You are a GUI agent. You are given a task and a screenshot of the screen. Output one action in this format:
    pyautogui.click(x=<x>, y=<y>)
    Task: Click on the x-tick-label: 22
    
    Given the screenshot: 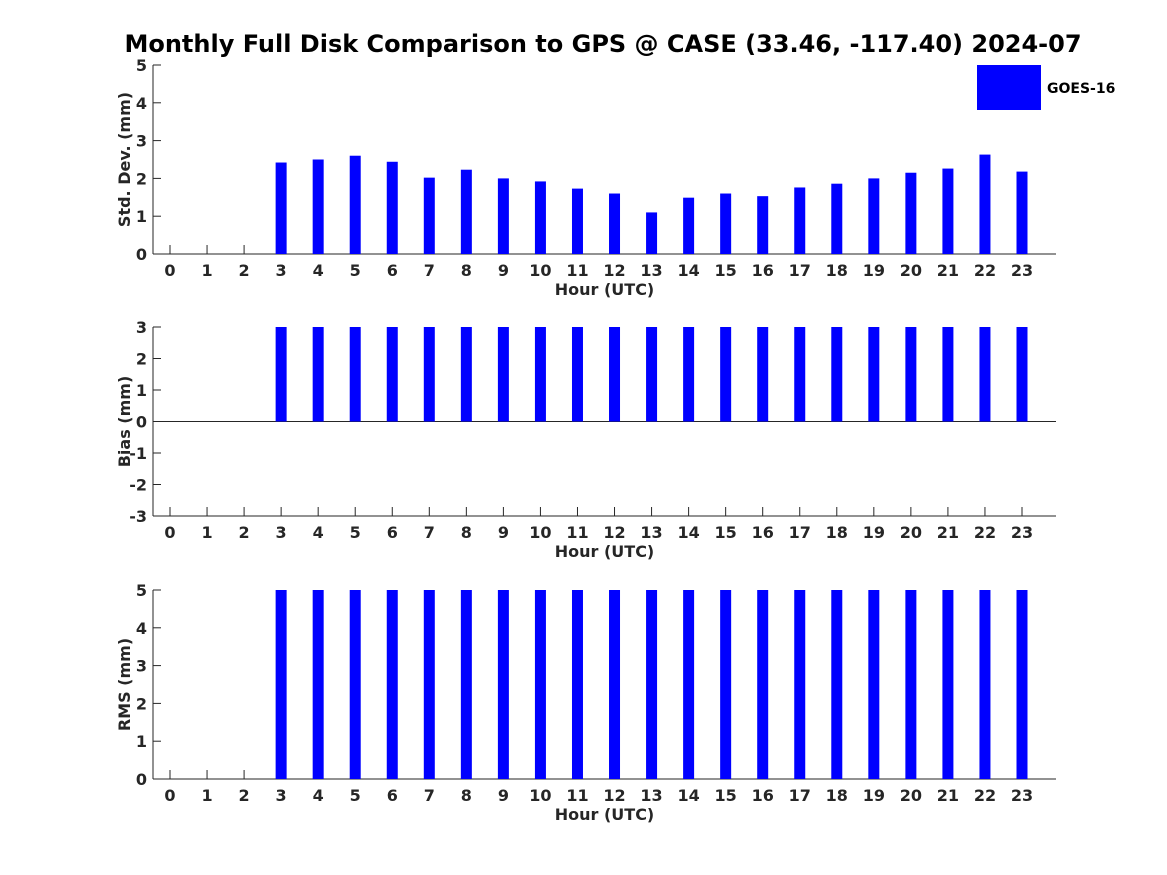 What is the action you would take?
    pyautogui.click(x=985, y=270)
    